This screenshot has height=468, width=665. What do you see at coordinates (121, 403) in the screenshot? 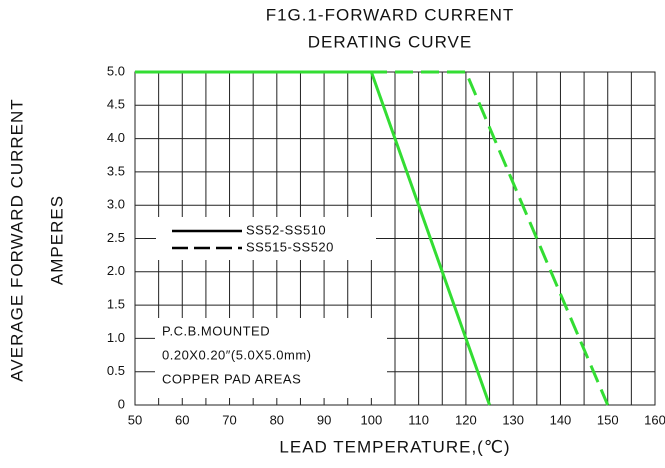
I see `y-tick-label: 0` at bounding box center [121, 403].